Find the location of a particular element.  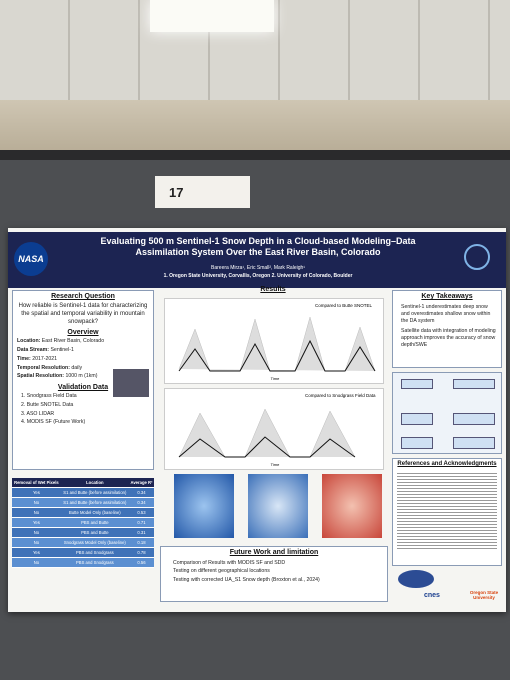

overview-item: Data Stream: Sentinel-1 is located at coordinates (64, 350).